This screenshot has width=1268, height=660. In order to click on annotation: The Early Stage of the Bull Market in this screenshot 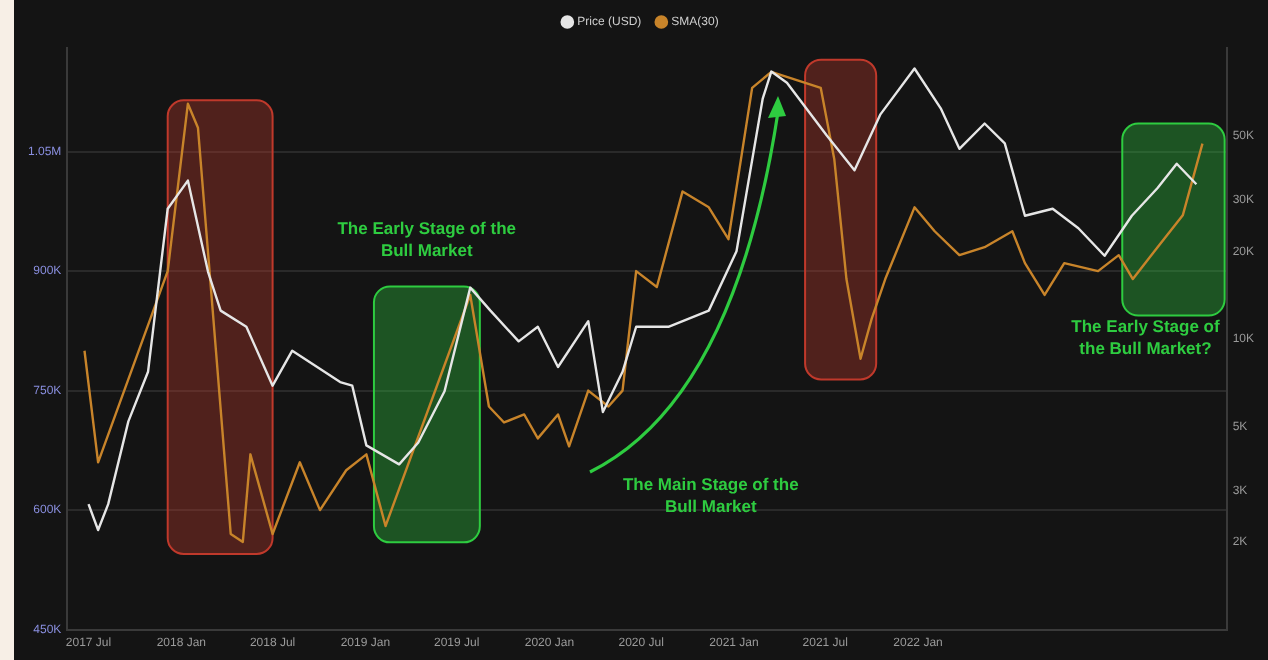, I will do `click(427, 238)`.